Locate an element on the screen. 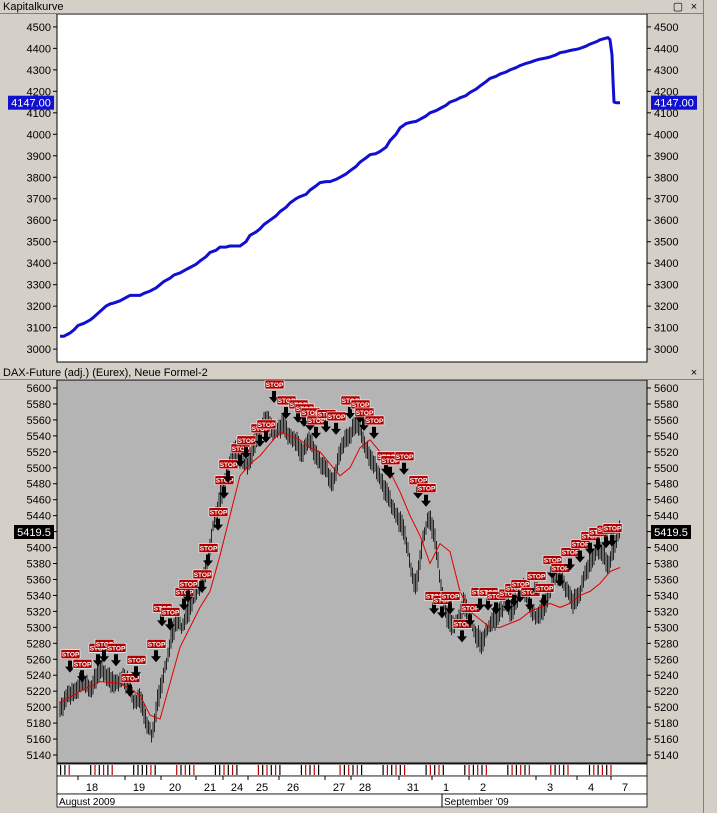 The image size is (717, 813). price-left-tick-label: 5600 is located at coordinates (39, 389).